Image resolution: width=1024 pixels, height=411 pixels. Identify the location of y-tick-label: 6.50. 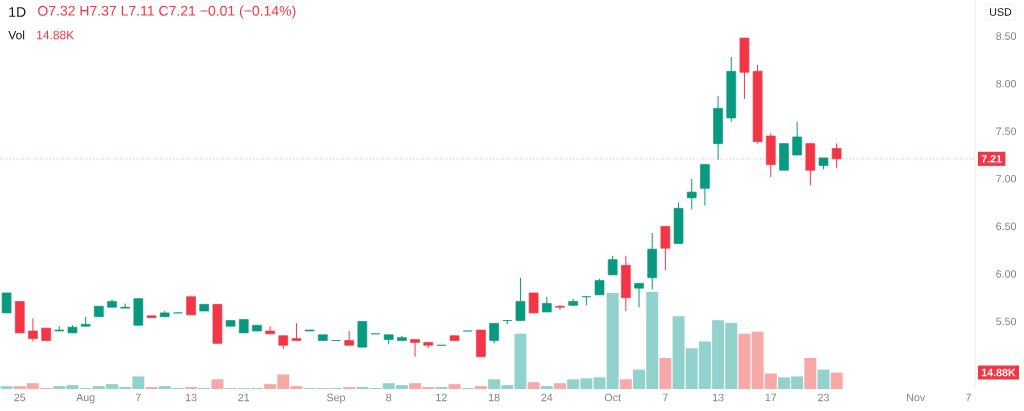
(1006, 226).